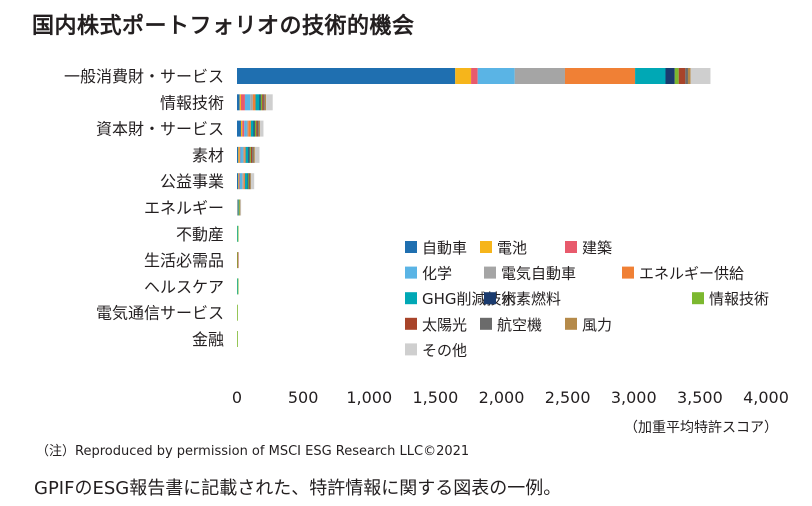  I want to click on category-label: 金融, so click(208, 339).